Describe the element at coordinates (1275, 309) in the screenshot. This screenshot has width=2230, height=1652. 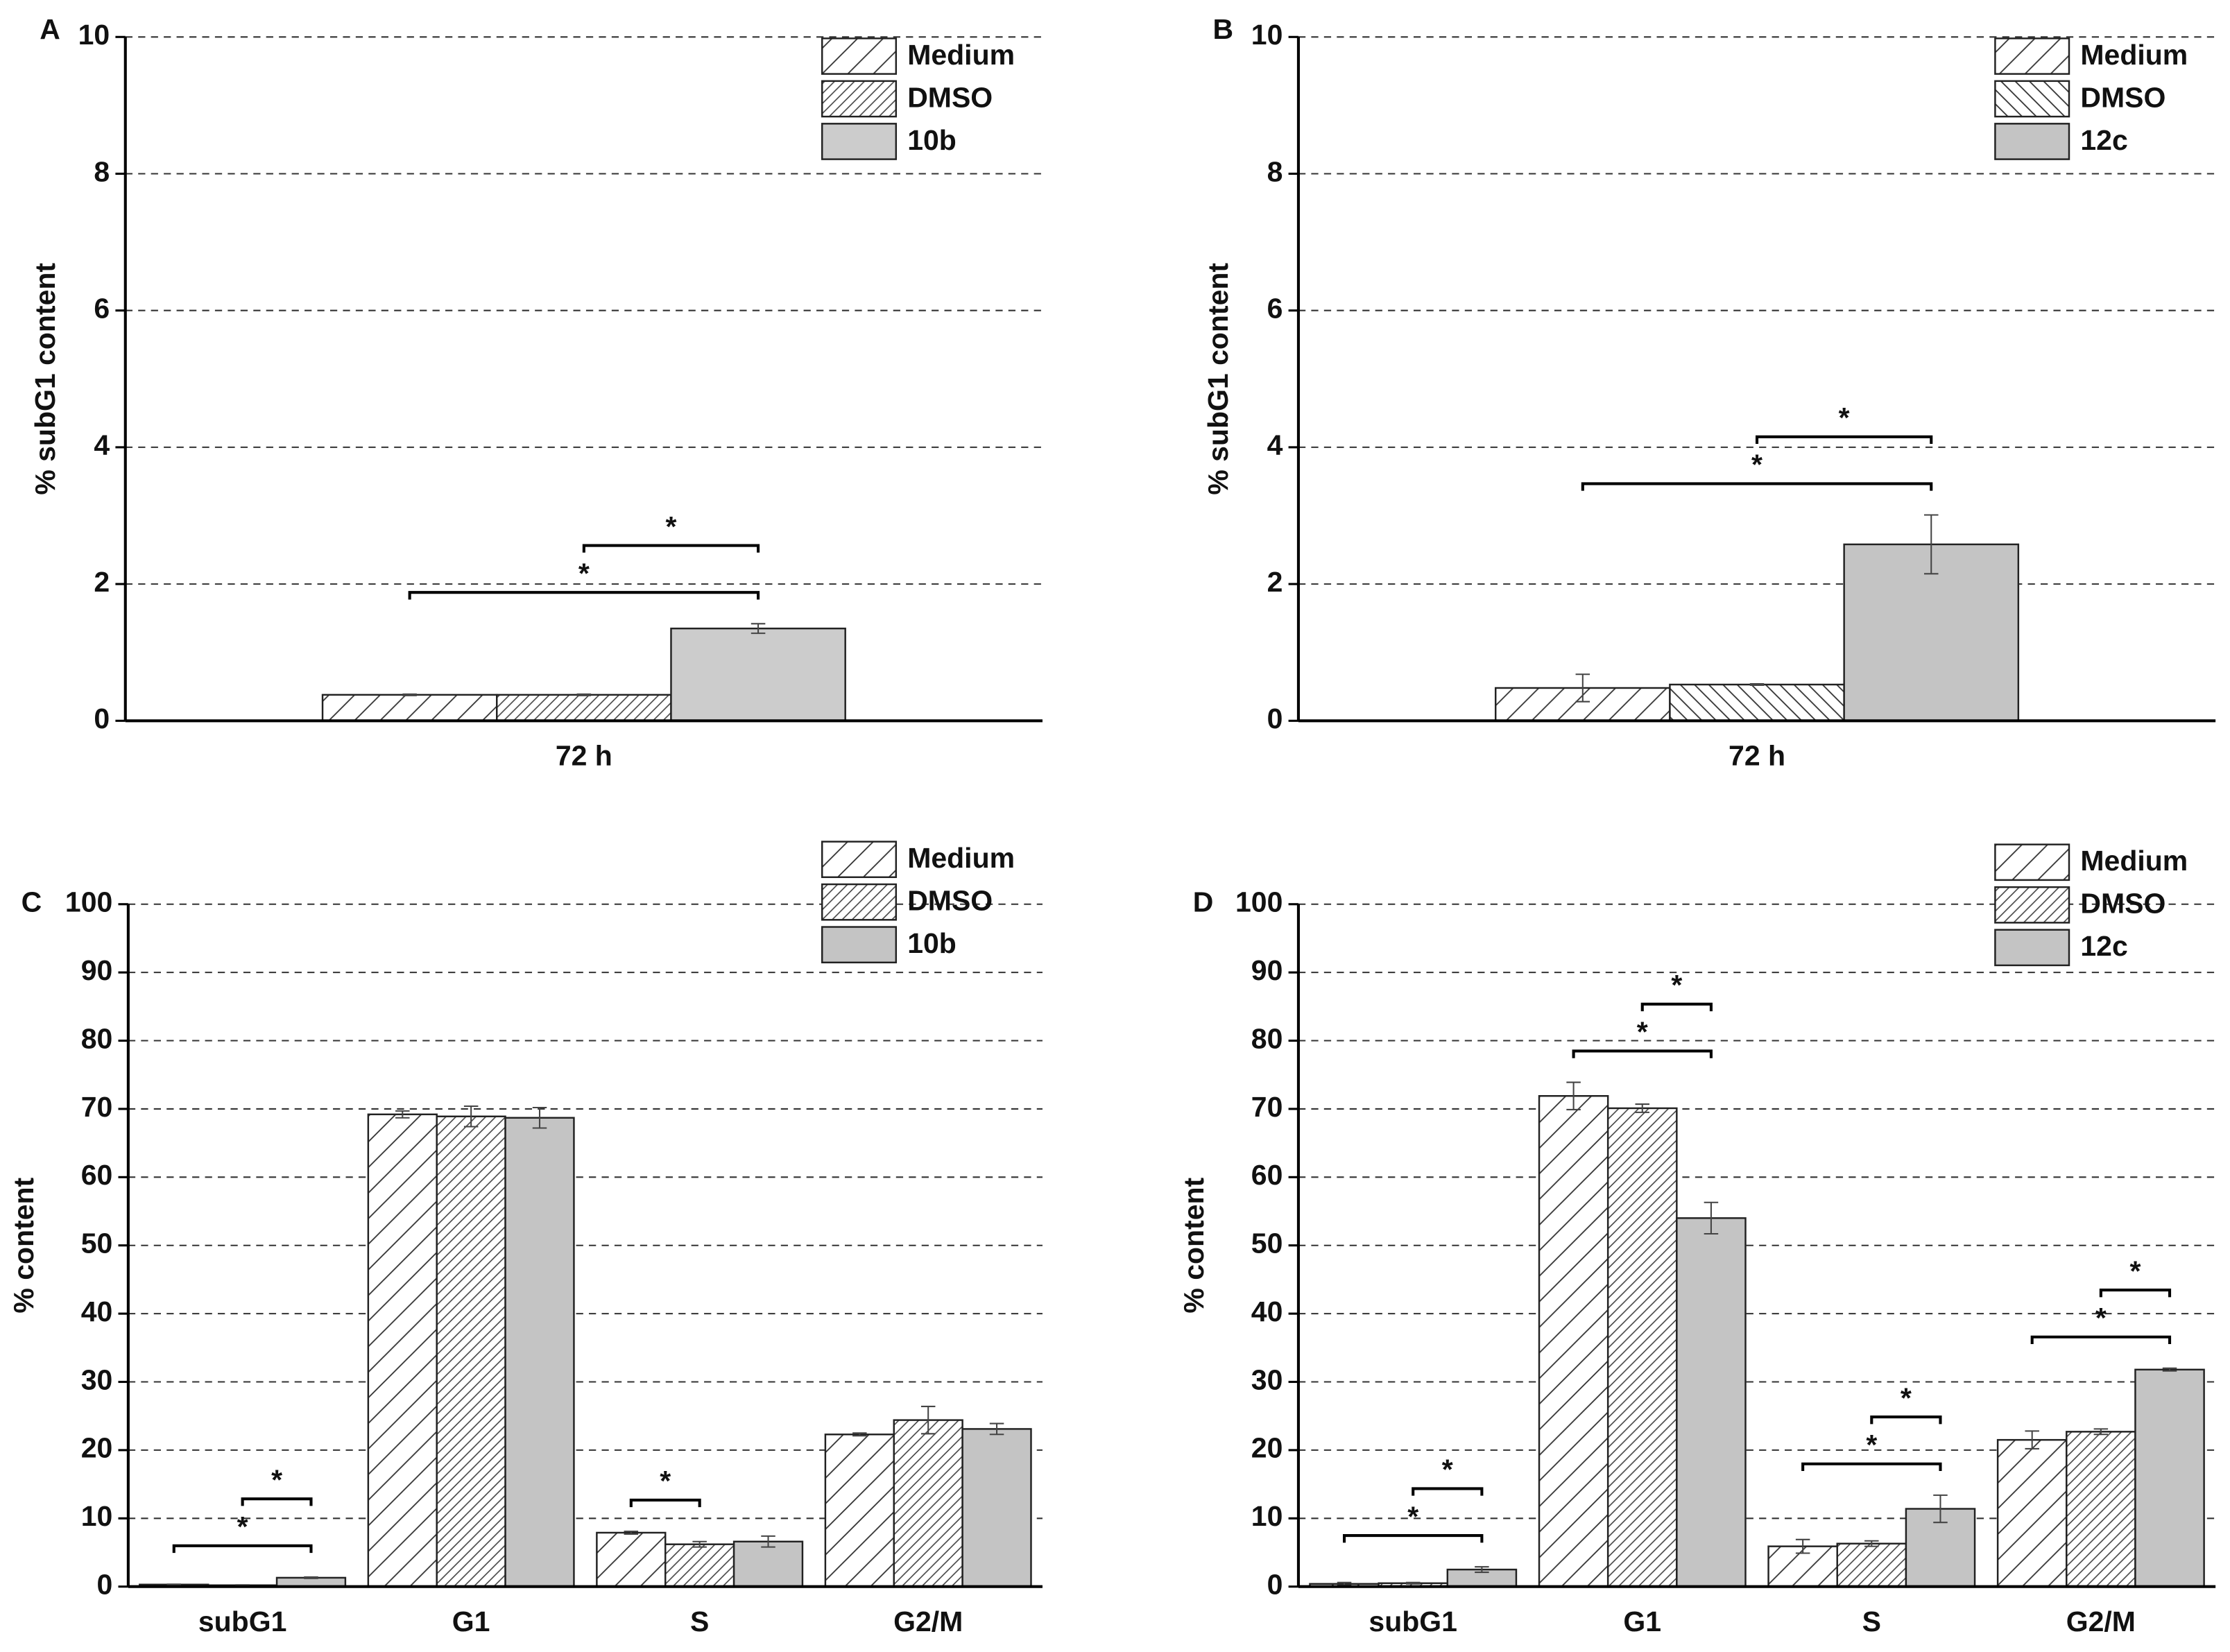
I see `y-tick-label: 6` at that location.